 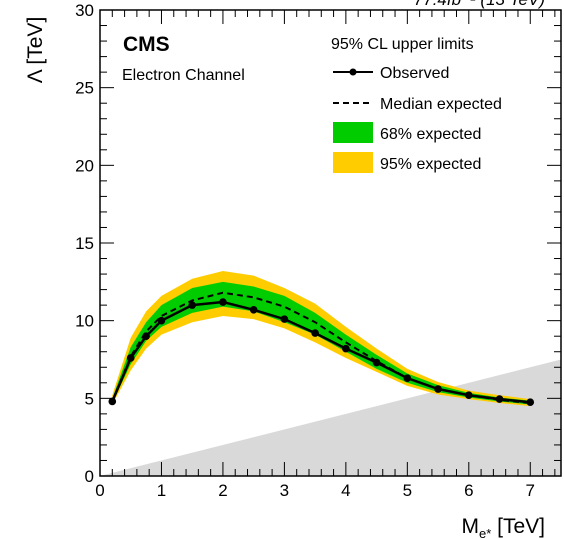 What do you see at coordinates (430, 134) in the screenshot?
I see `legend-68-label: 68% expected` at bounding box center [430, 134].